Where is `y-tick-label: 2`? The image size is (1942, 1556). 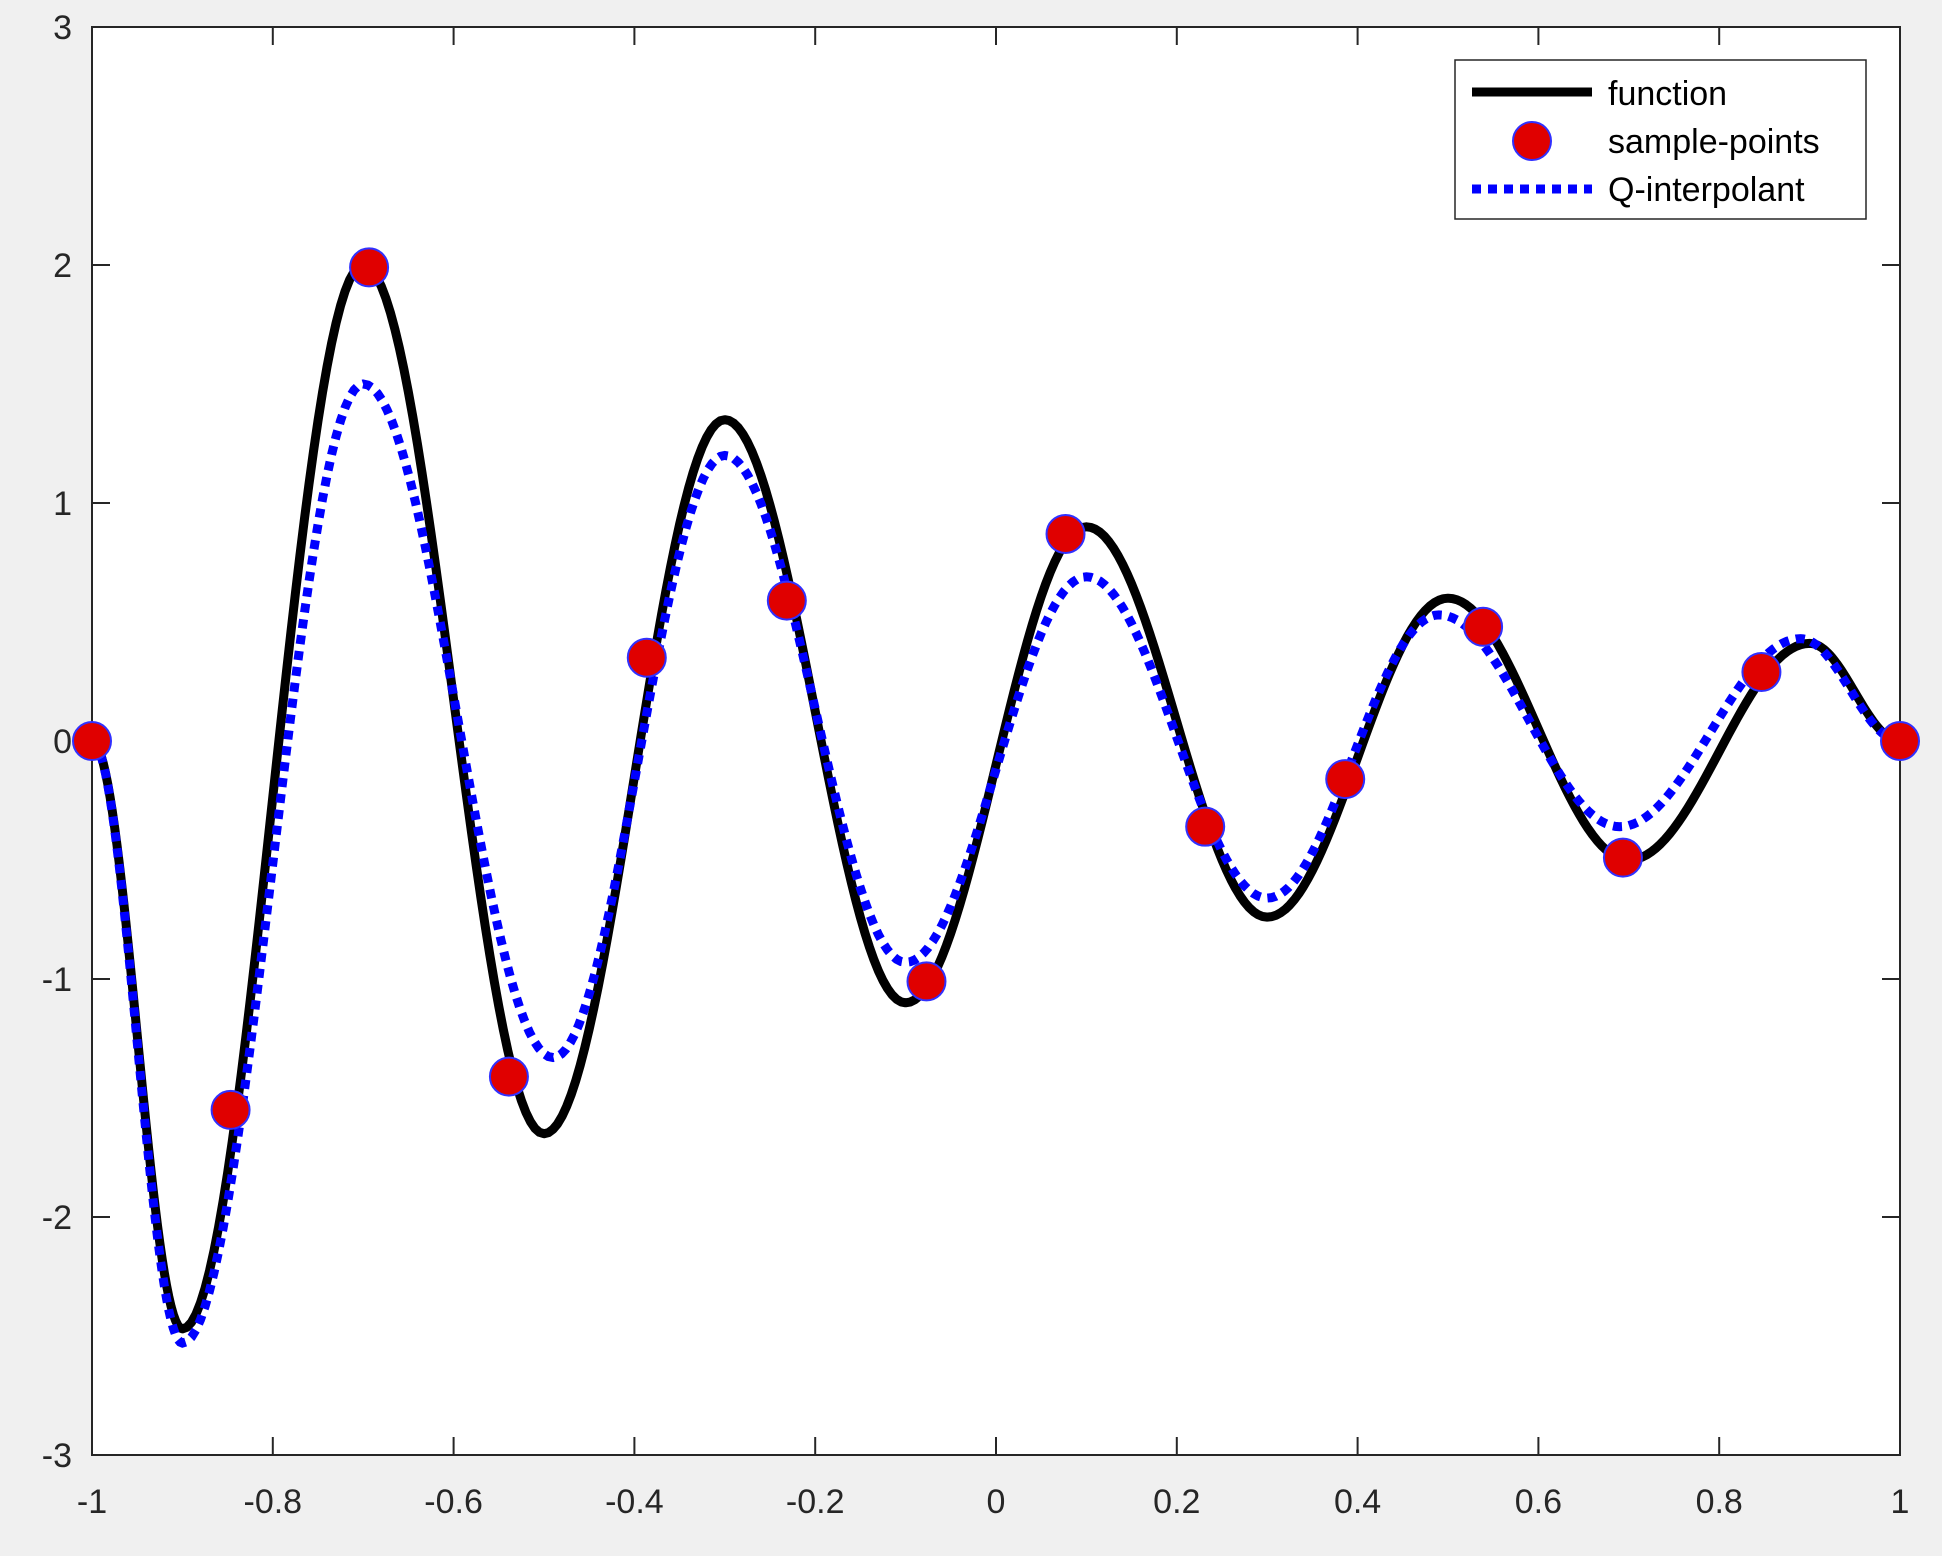 y-tick-label: 2 is located at coordinates (62, 266).